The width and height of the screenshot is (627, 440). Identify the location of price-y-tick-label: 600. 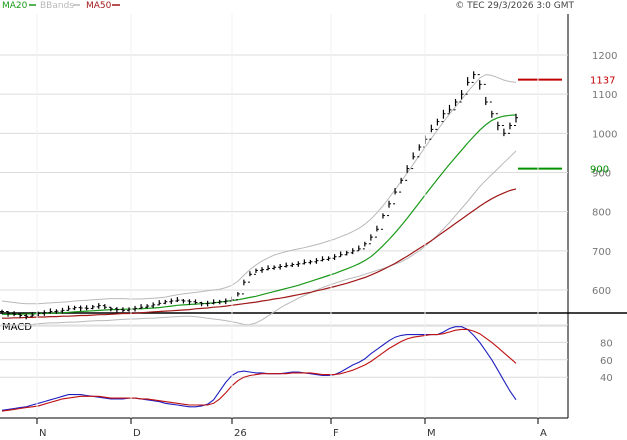
(601, 291).